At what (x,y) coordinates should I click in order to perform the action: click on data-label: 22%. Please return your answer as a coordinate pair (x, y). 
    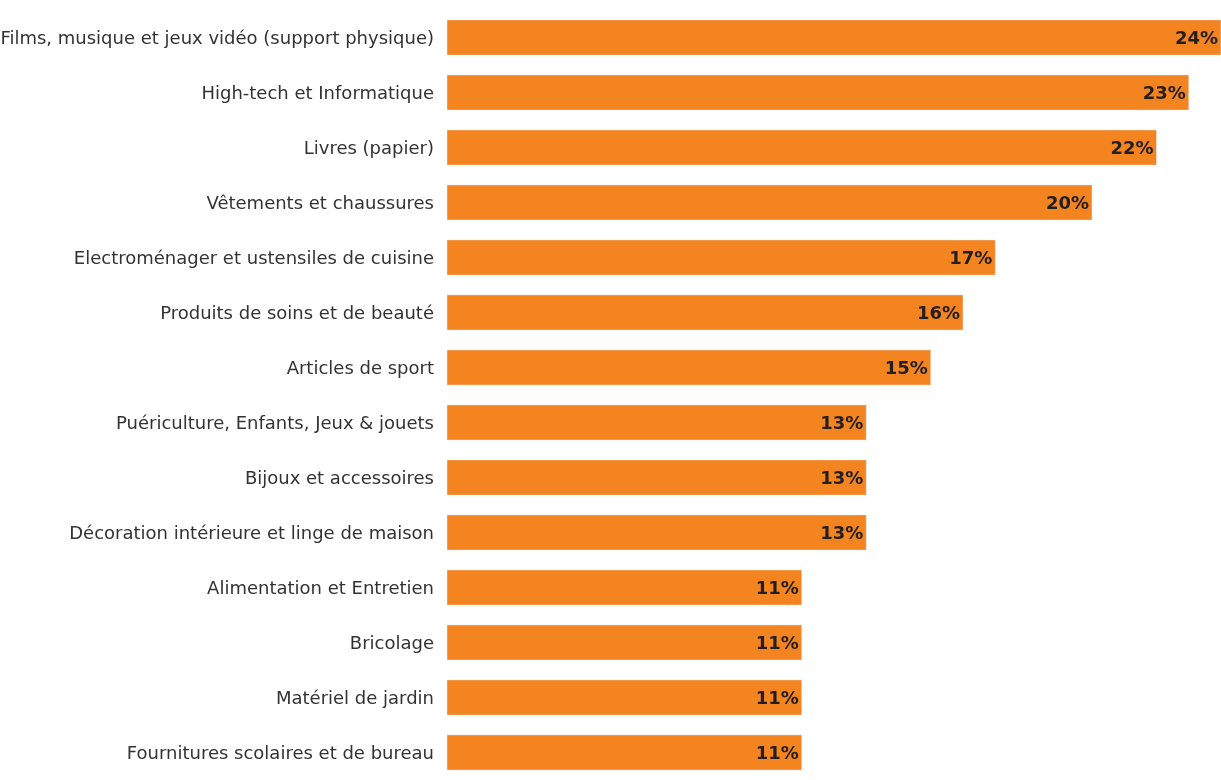
    Looking at the image, I should click on (1132, 147).